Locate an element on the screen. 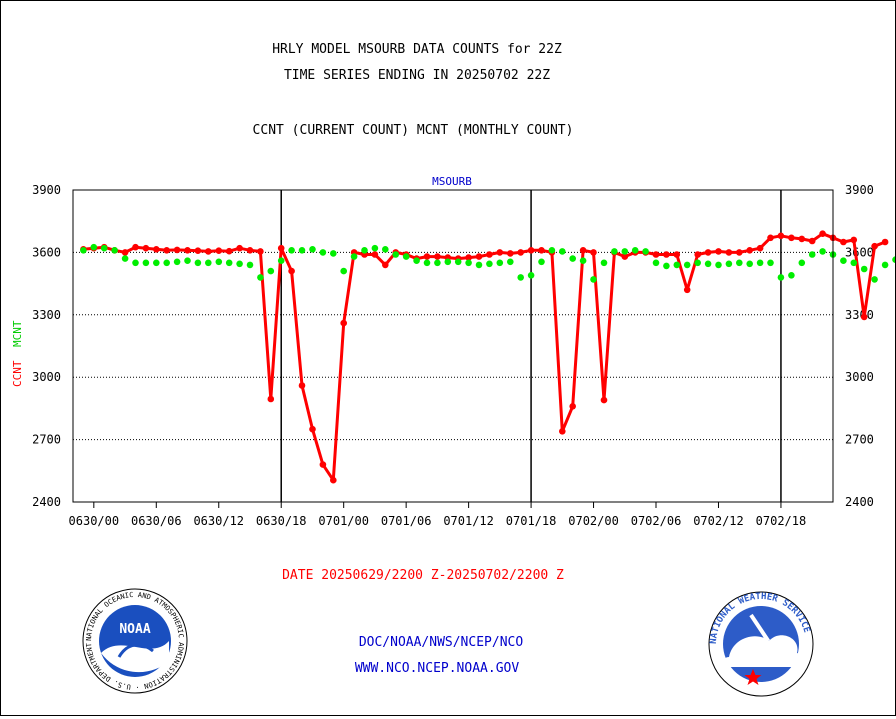 The width and height of the screenshot is (896, 719). chart-title-line1: HRLY MODEL MSOURB DATA COUNTS for 22Z is located at coordinates (417, 49).